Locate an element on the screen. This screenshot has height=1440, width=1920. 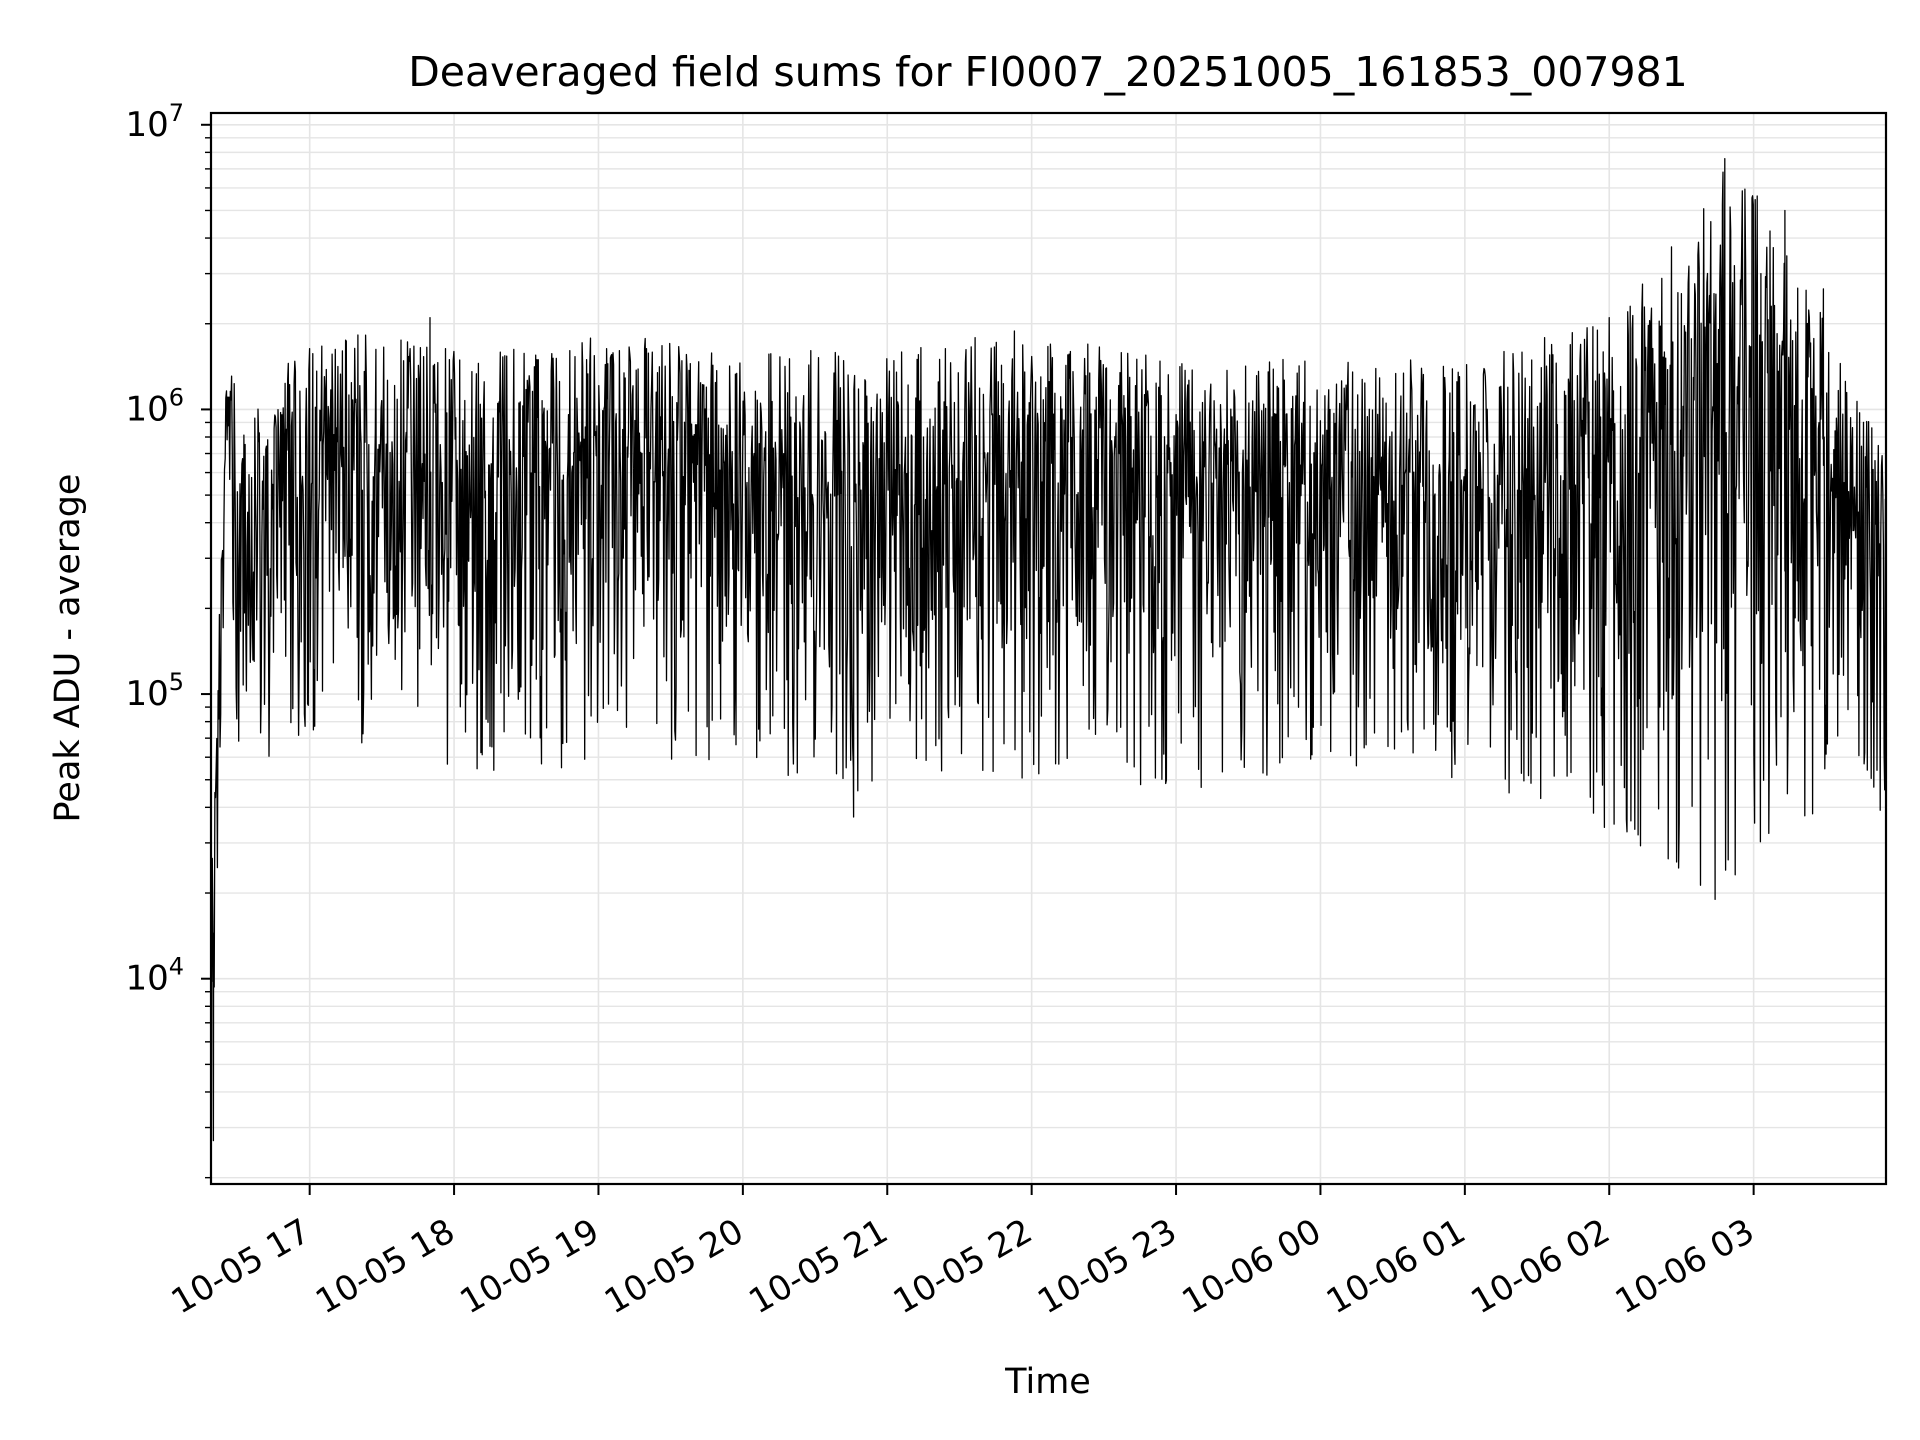
x-axis-label: Time is located at coordinates (1047, 1382).